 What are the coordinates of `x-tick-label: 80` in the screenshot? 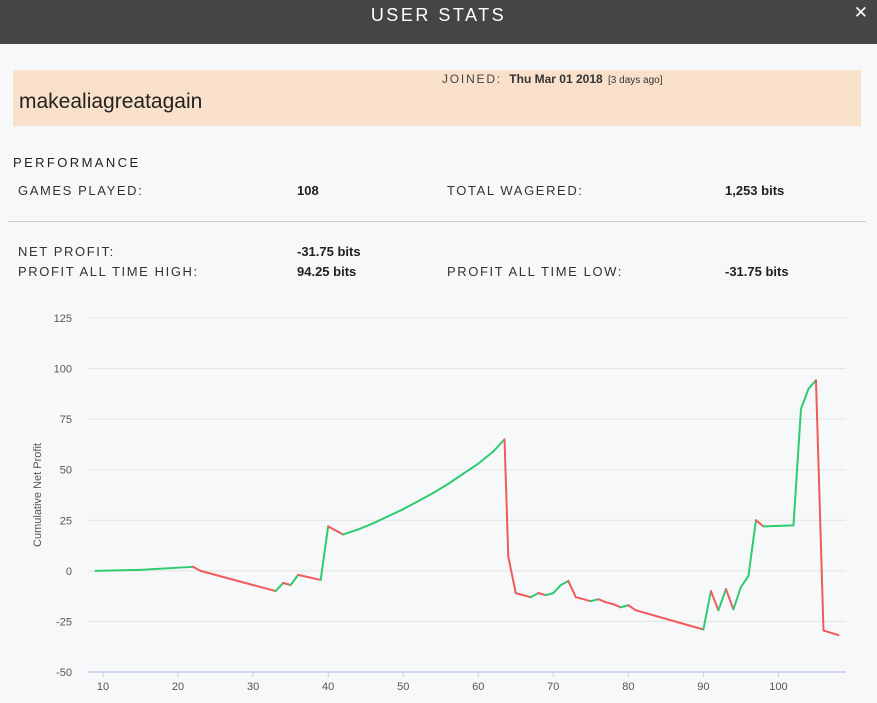 It's located at (628, 687).